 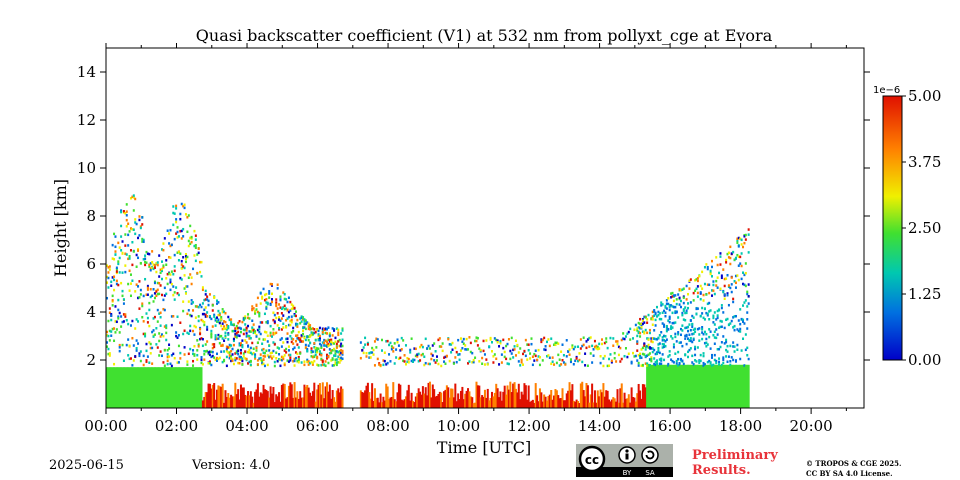 I want to click on preliminary-line2: Results., so click(x=721, y=470).